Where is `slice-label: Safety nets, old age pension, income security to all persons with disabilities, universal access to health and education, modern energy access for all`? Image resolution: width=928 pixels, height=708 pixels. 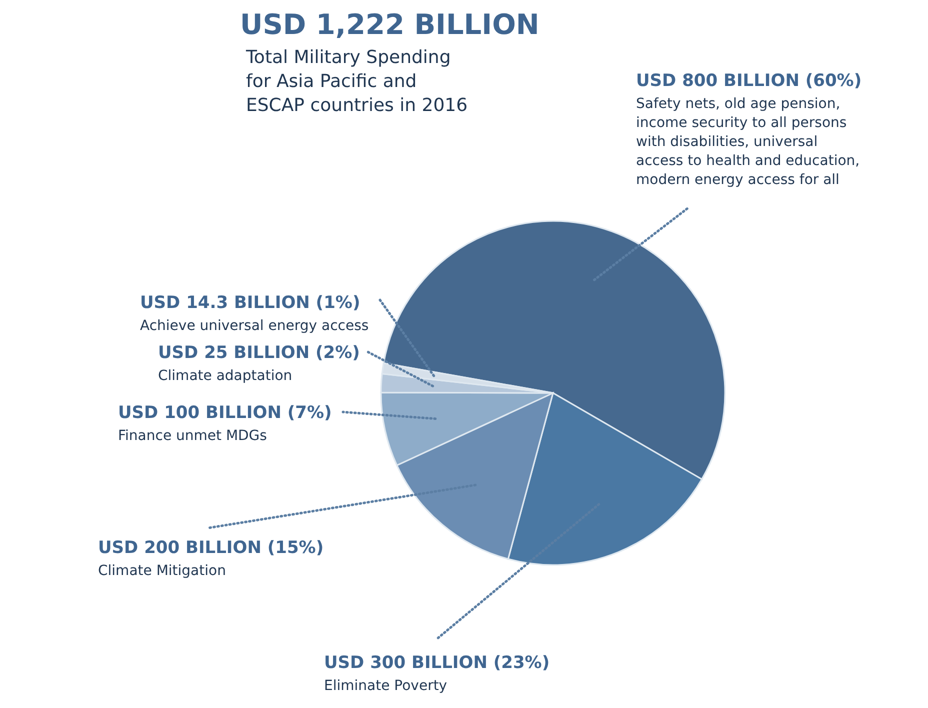 slice-label: Safety nets, old age pension, income security to all persons with disabilities, universal access to health and education, modern energy access for all is located at coordinates (748, 142).